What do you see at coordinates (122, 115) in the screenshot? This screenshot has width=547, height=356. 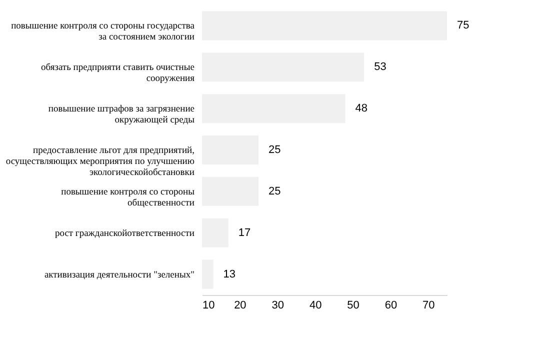 I see `y-tick-label: повышение штрафов за загрязнение окружающей среды` at bounding box center [122, 115].